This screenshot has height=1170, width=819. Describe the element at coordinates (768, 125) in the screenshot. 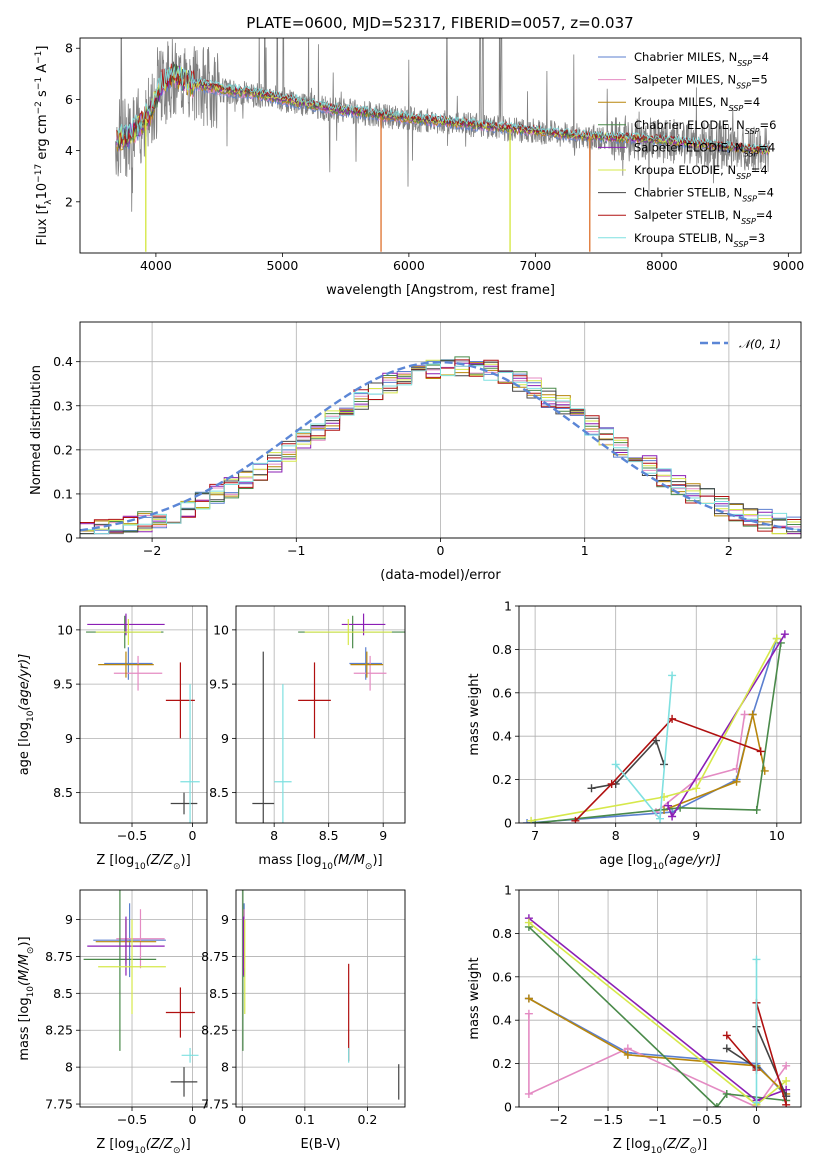

I see `legend-entry-count: =6` at that location.